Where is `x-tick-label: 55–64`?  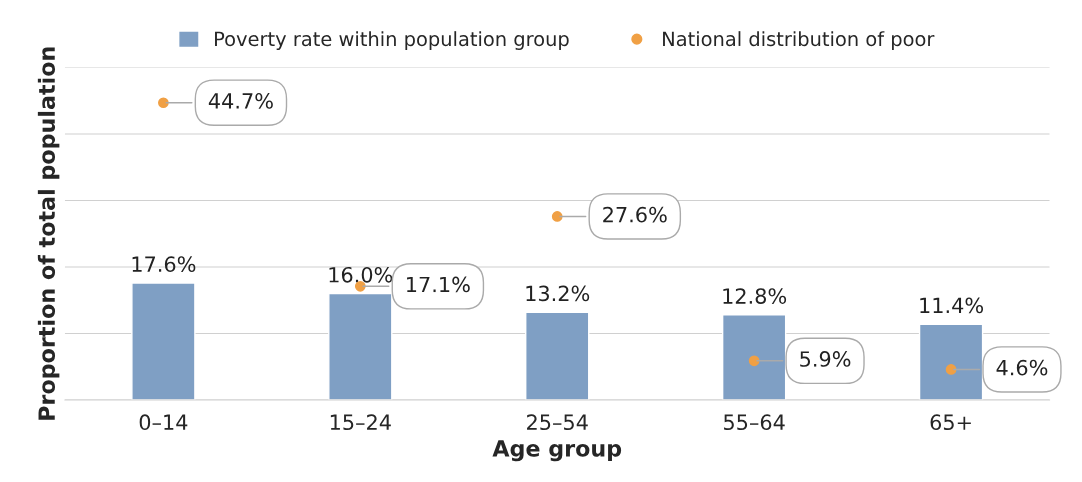 x-tick-label: 55–64 is located at coordinates (754, 422).